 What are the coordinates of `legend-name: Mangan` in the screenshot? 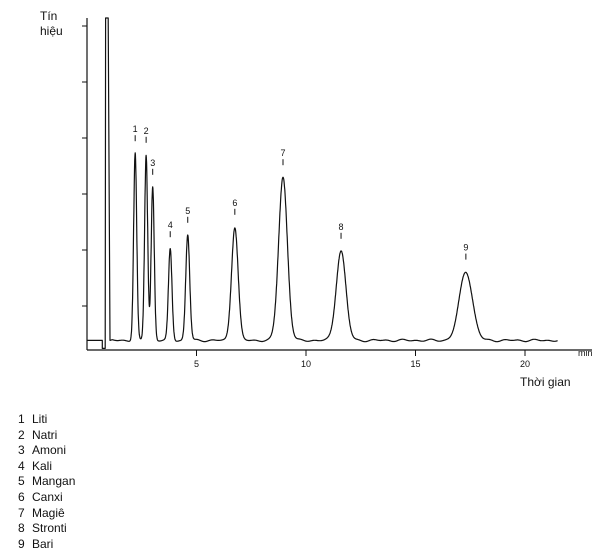 It's located at (54, 481).